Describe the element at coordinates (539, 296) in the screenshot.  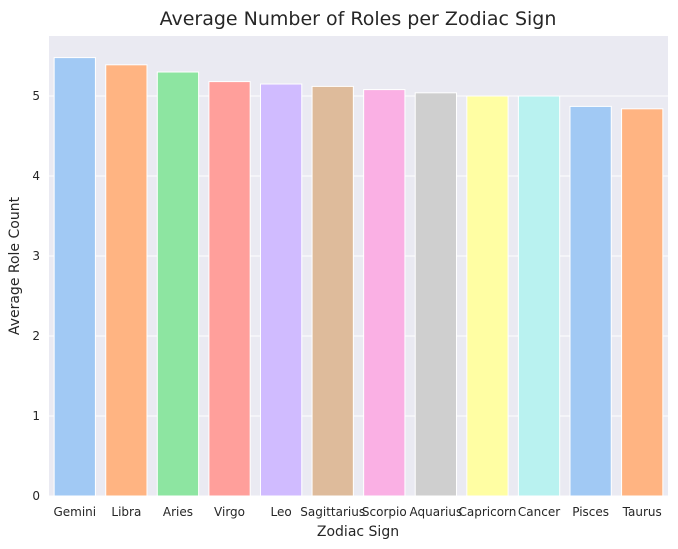
I see `bar-cancer` at that location.